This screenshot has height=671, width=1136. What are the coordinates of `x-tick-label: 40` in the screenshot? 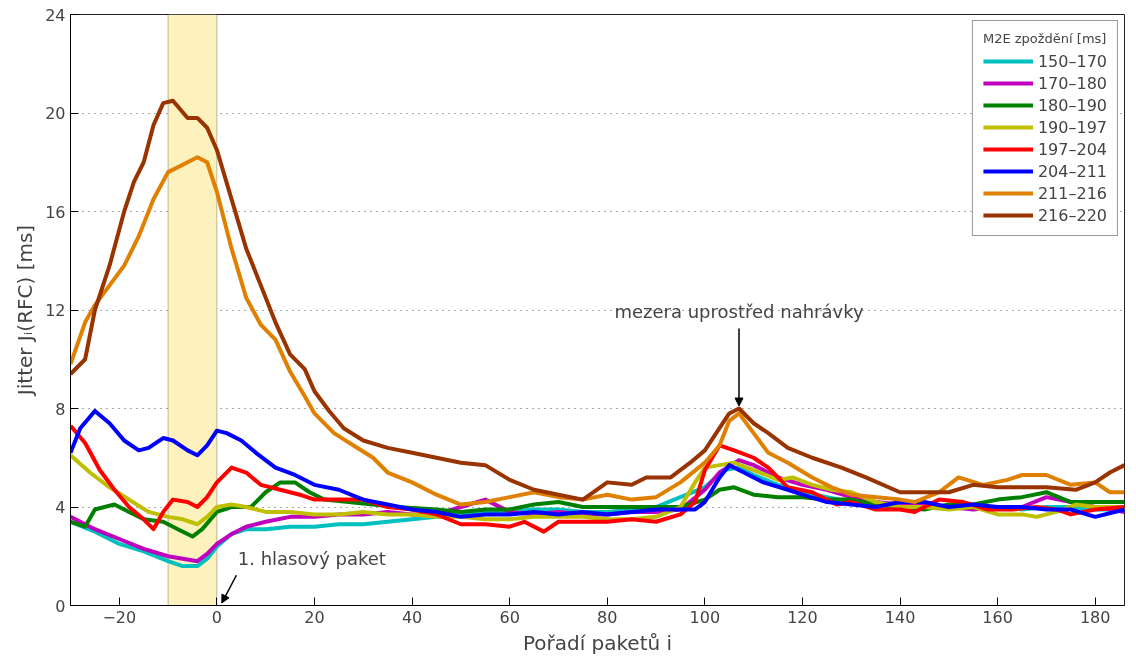 It's located at (412, 617).